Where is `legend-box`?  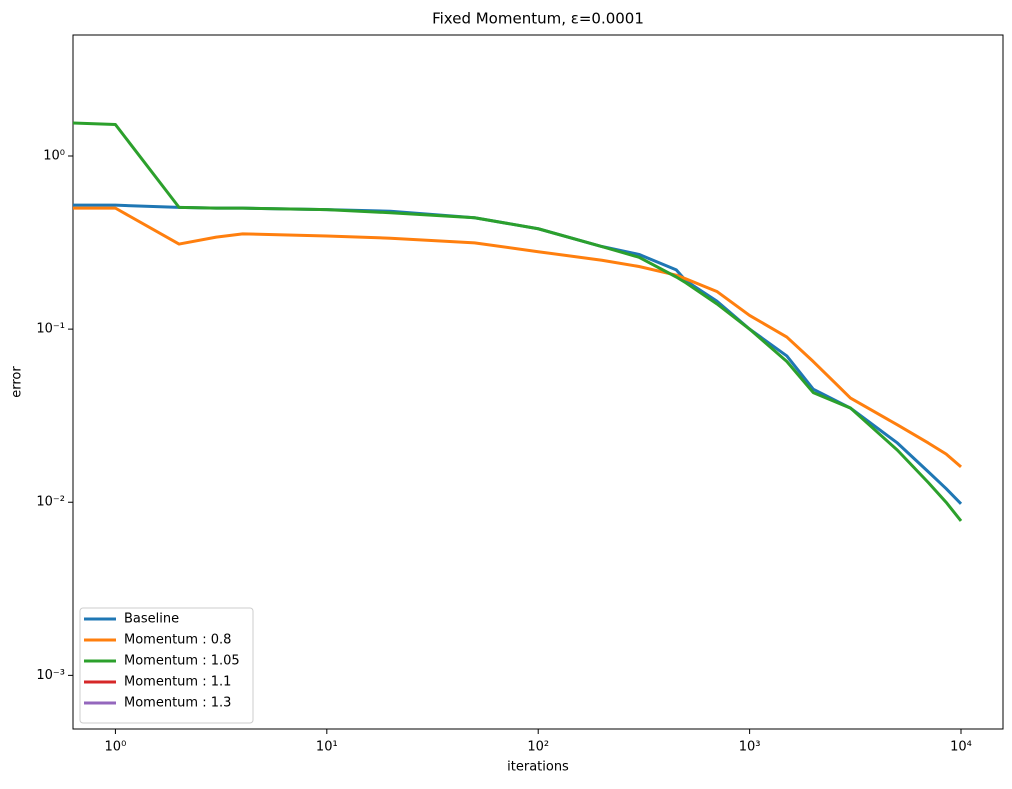 legend-box is located at coordinates (166, 665).